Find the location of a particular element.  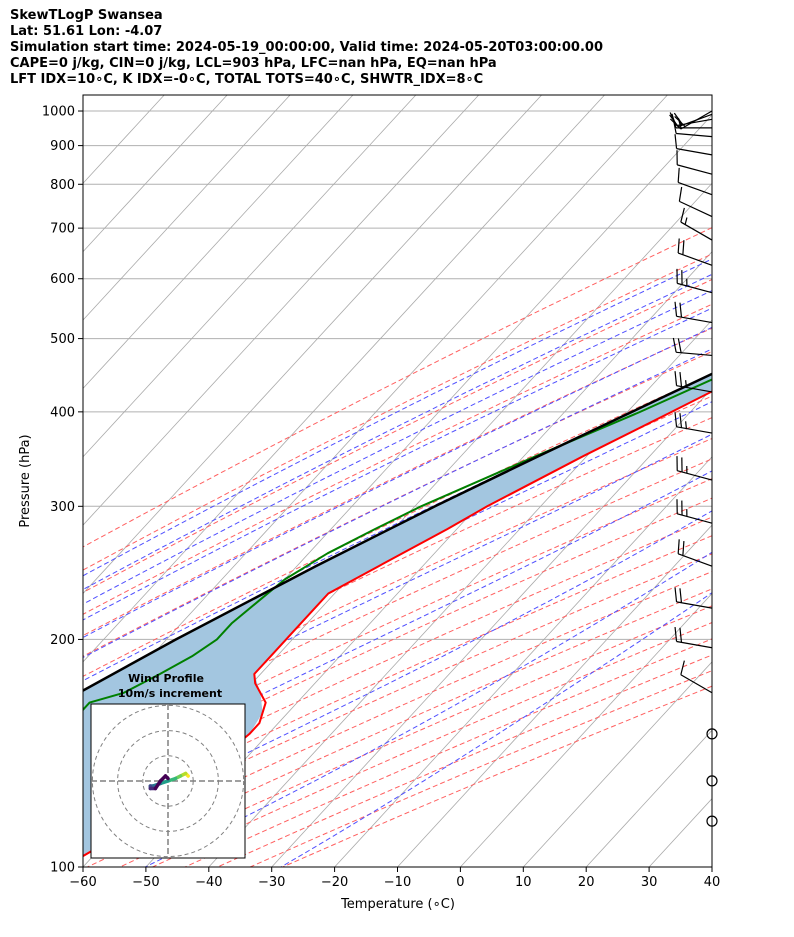

x-tick-label: 20 is located at coordinates (586, 882).